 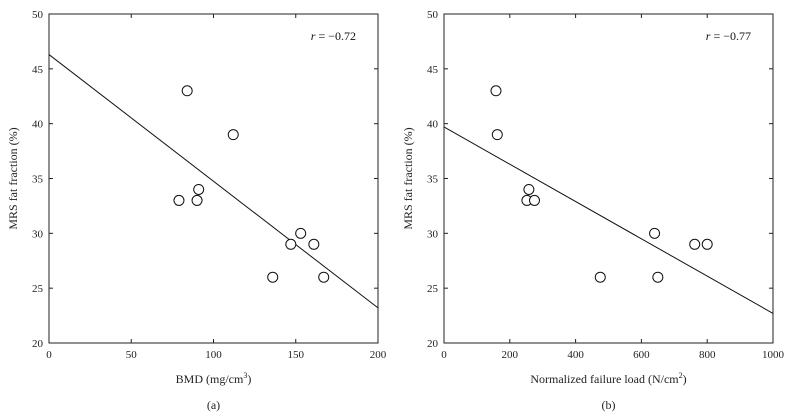 What do you see at coordinates (575, 355) in the screenshot?
I see `x-tick-label: 400` at bounding box center [575, 355].